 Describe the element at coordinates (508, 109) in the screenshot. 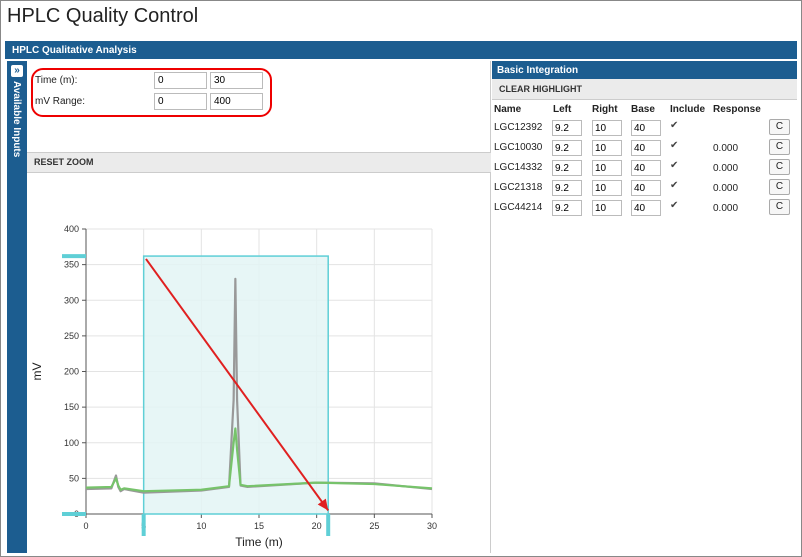

I see `column-header-name: Name` at that location.